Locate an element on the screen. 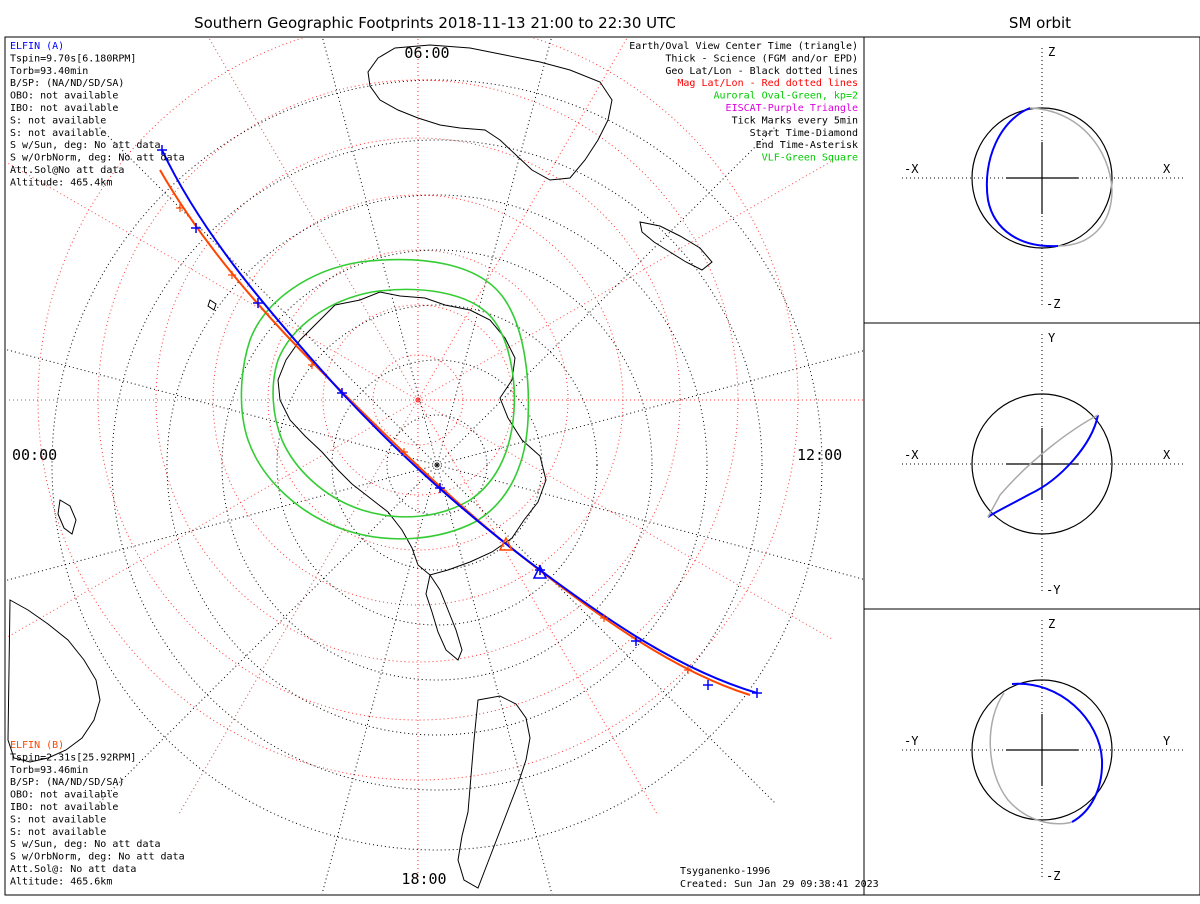  satellite-name: ELFIN (A) is located at coordinates (37, 46).